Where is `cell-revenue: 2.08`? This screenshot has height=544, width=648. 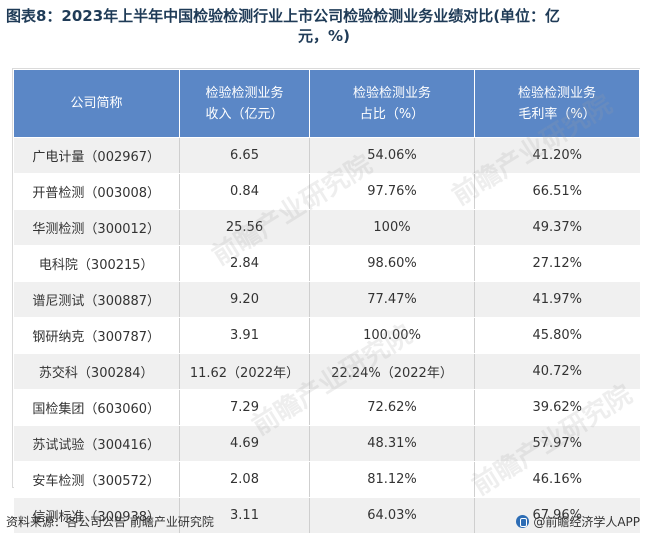
cell-revenue: 2.08 is located at coordinates (244, 479).